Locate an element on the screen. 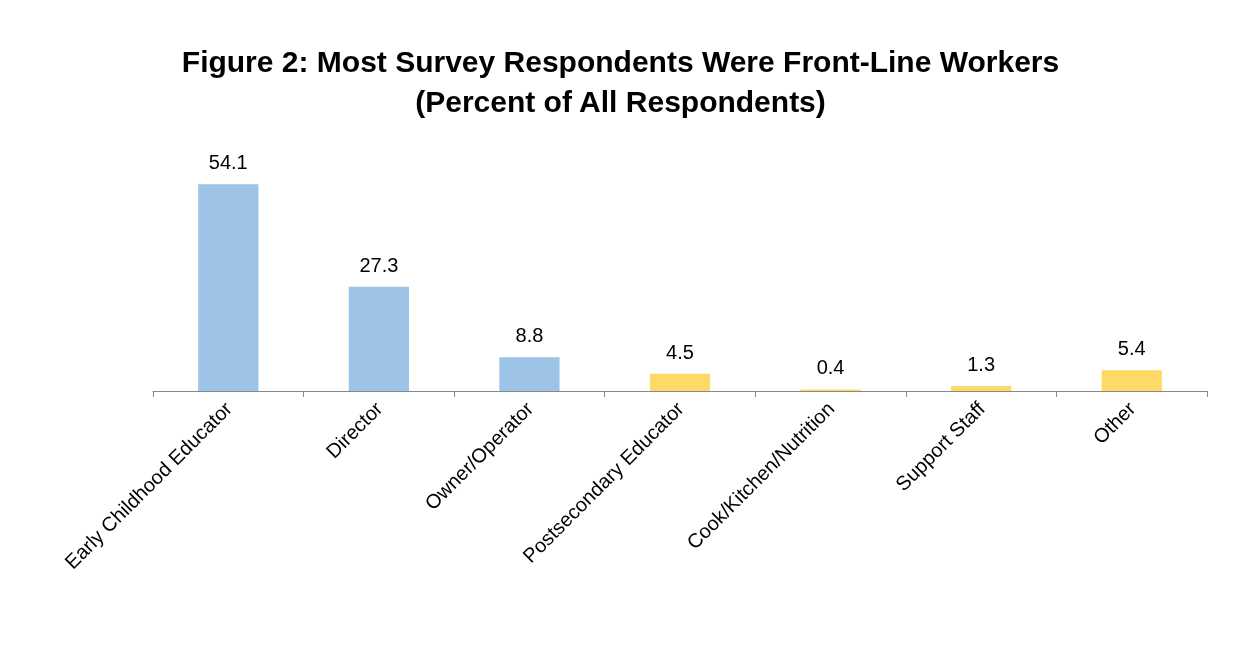 This screenshot has height=645, width=1241. data-label: 5.4 is located at coordinates (1131, 348).